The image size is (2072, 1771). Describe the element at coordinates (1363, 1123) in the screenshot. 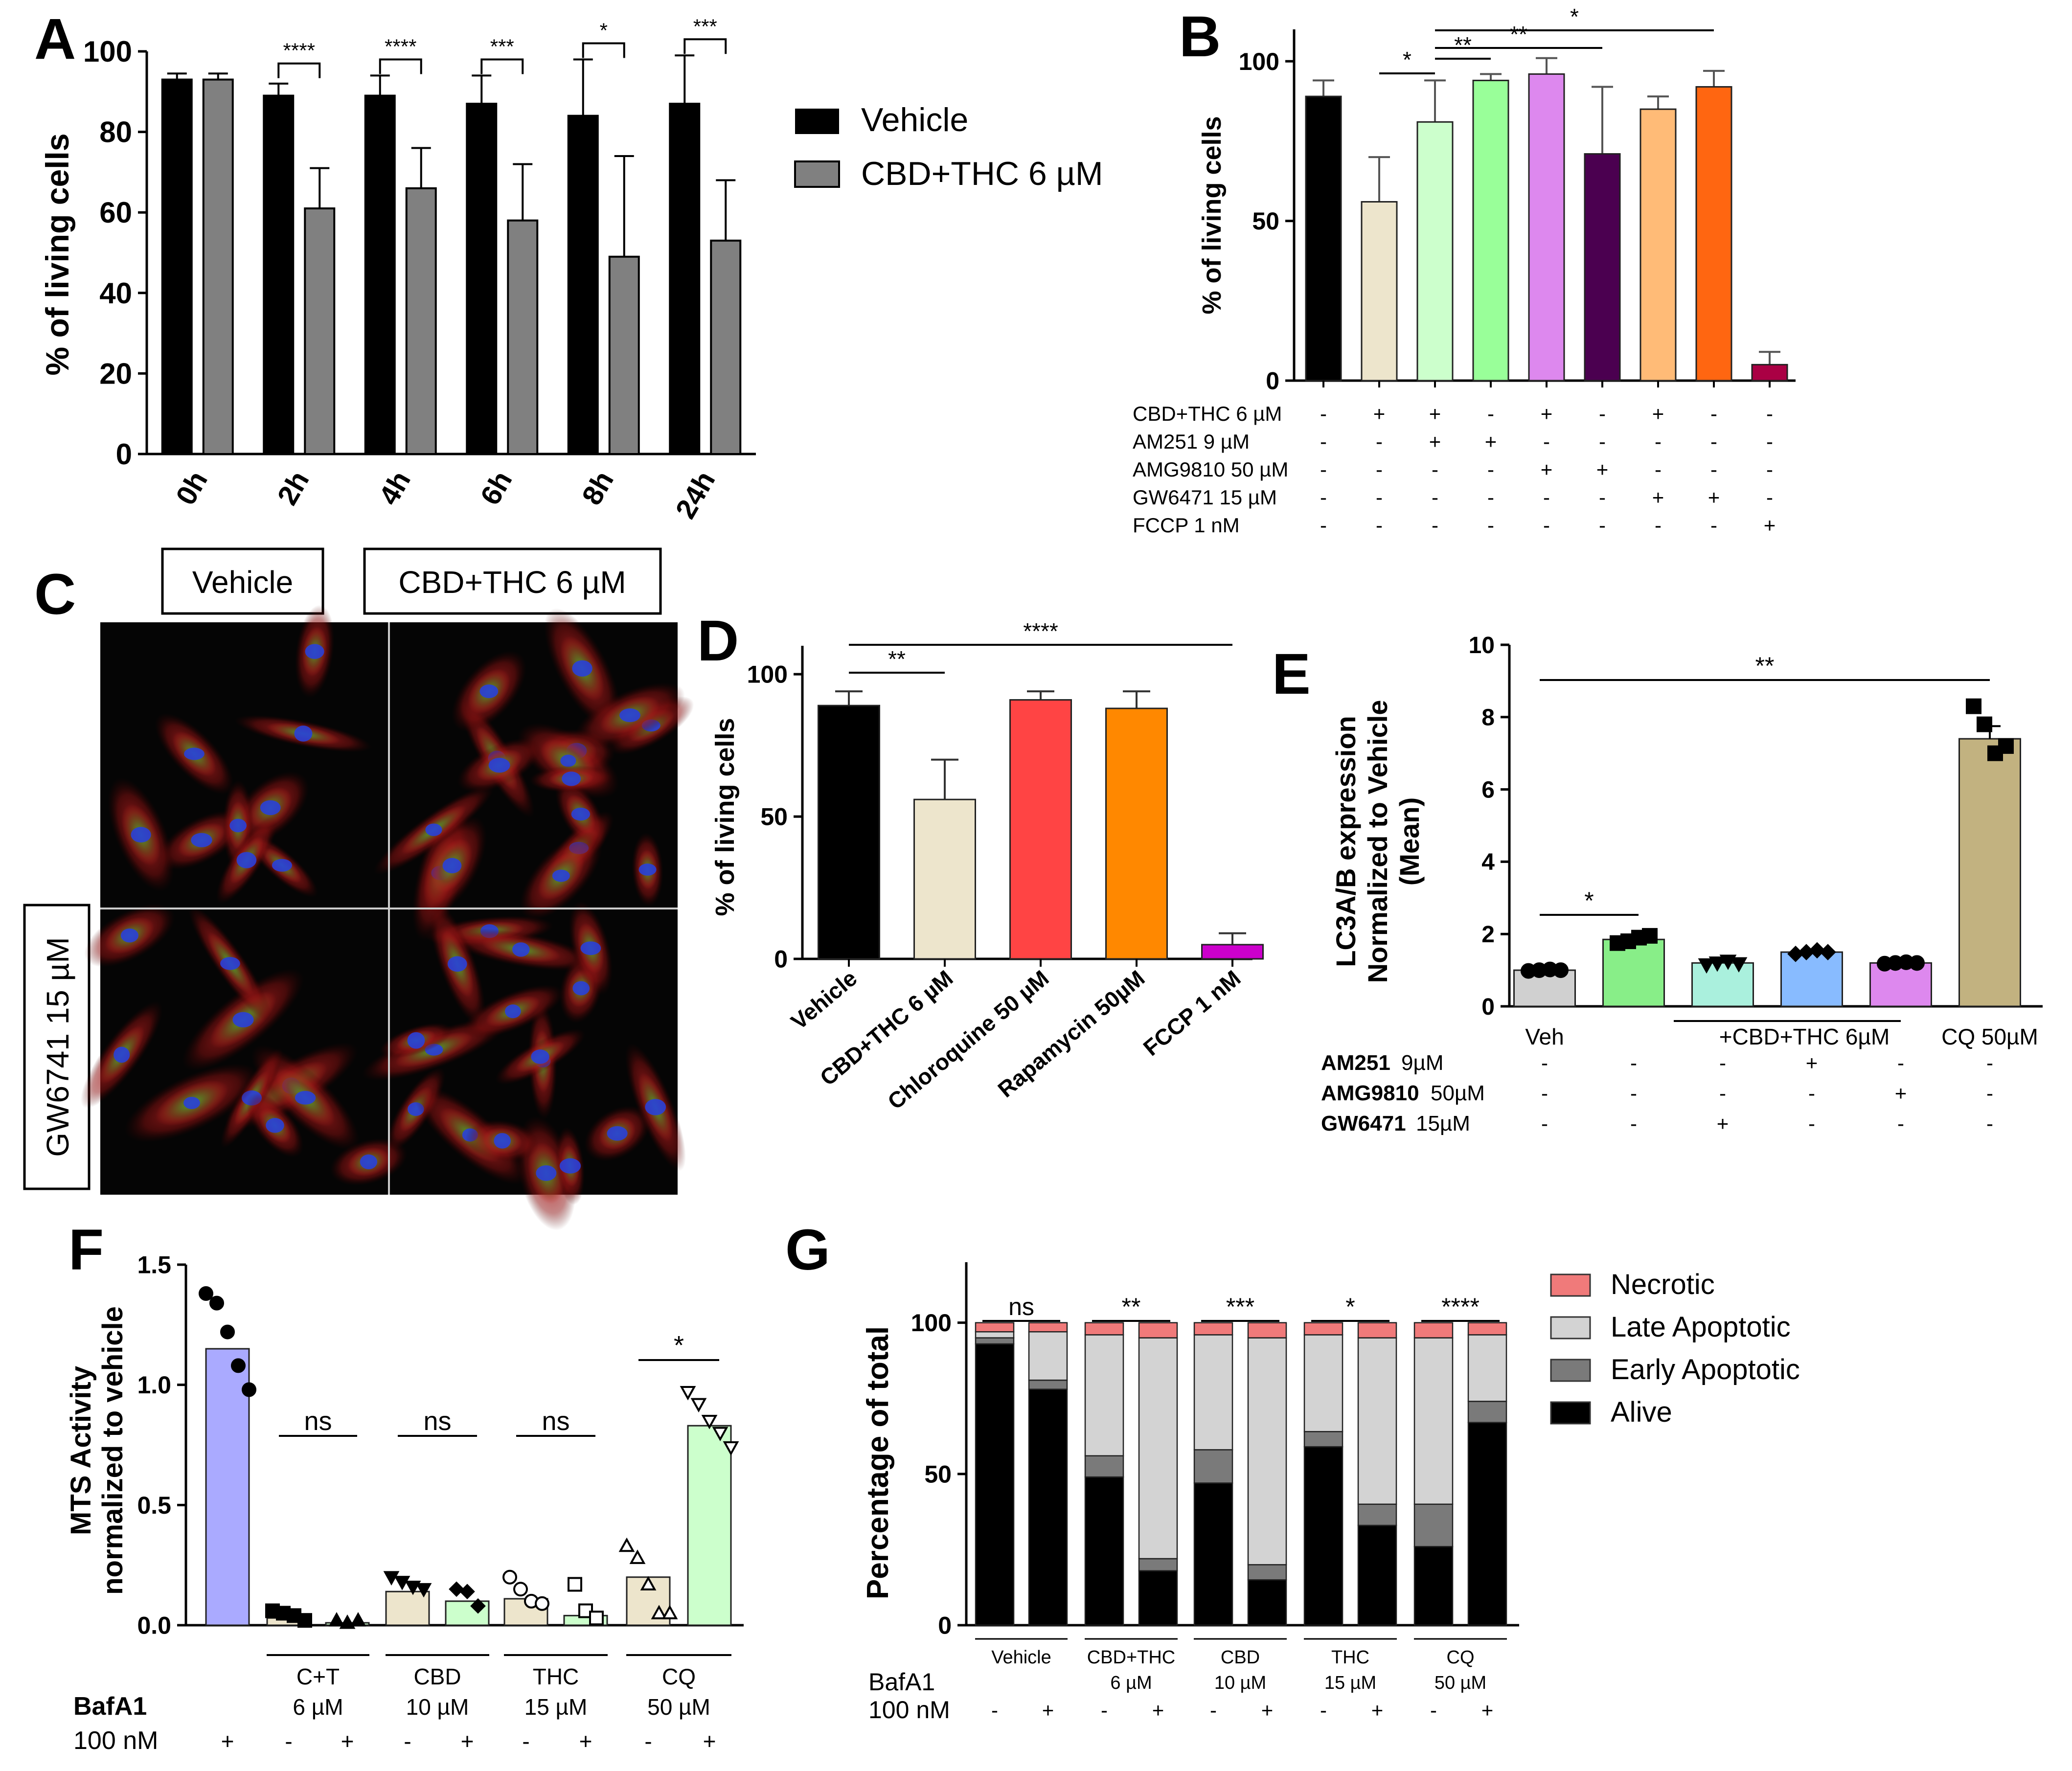

I see `e-treatment-label: GW6471` at that location.